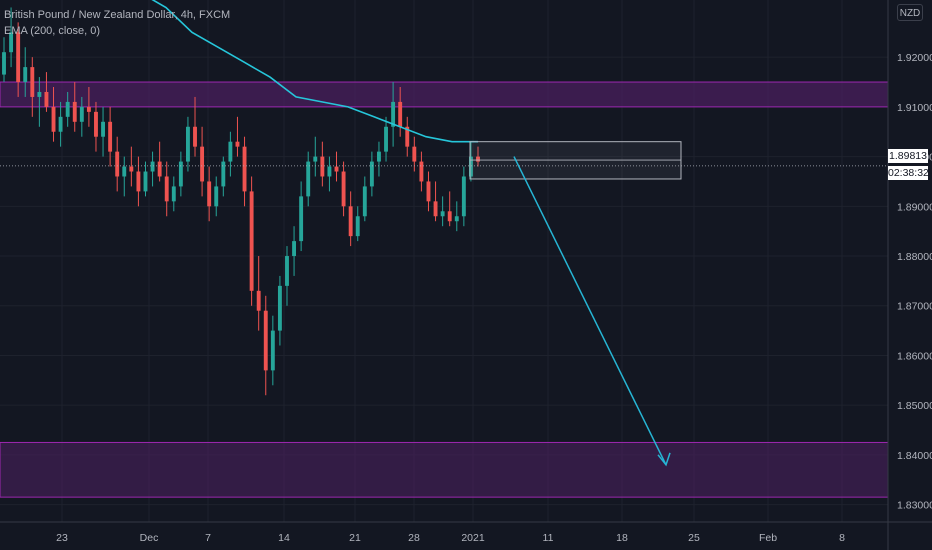  Describe the element at coordinates (914, 506) in the screenshot. I see `price-tick-label: 1.83000` at that location.